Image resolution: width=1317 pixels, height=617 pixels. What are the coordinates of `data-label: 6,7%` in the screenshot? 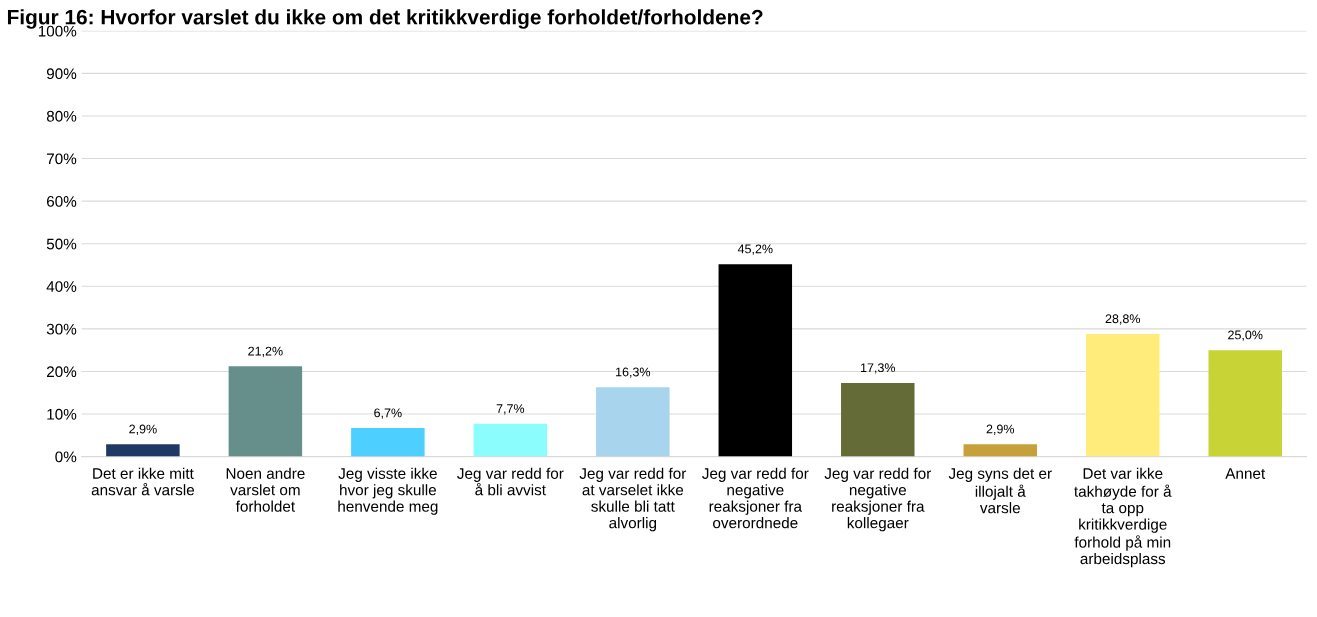 It's located at (388, 413).